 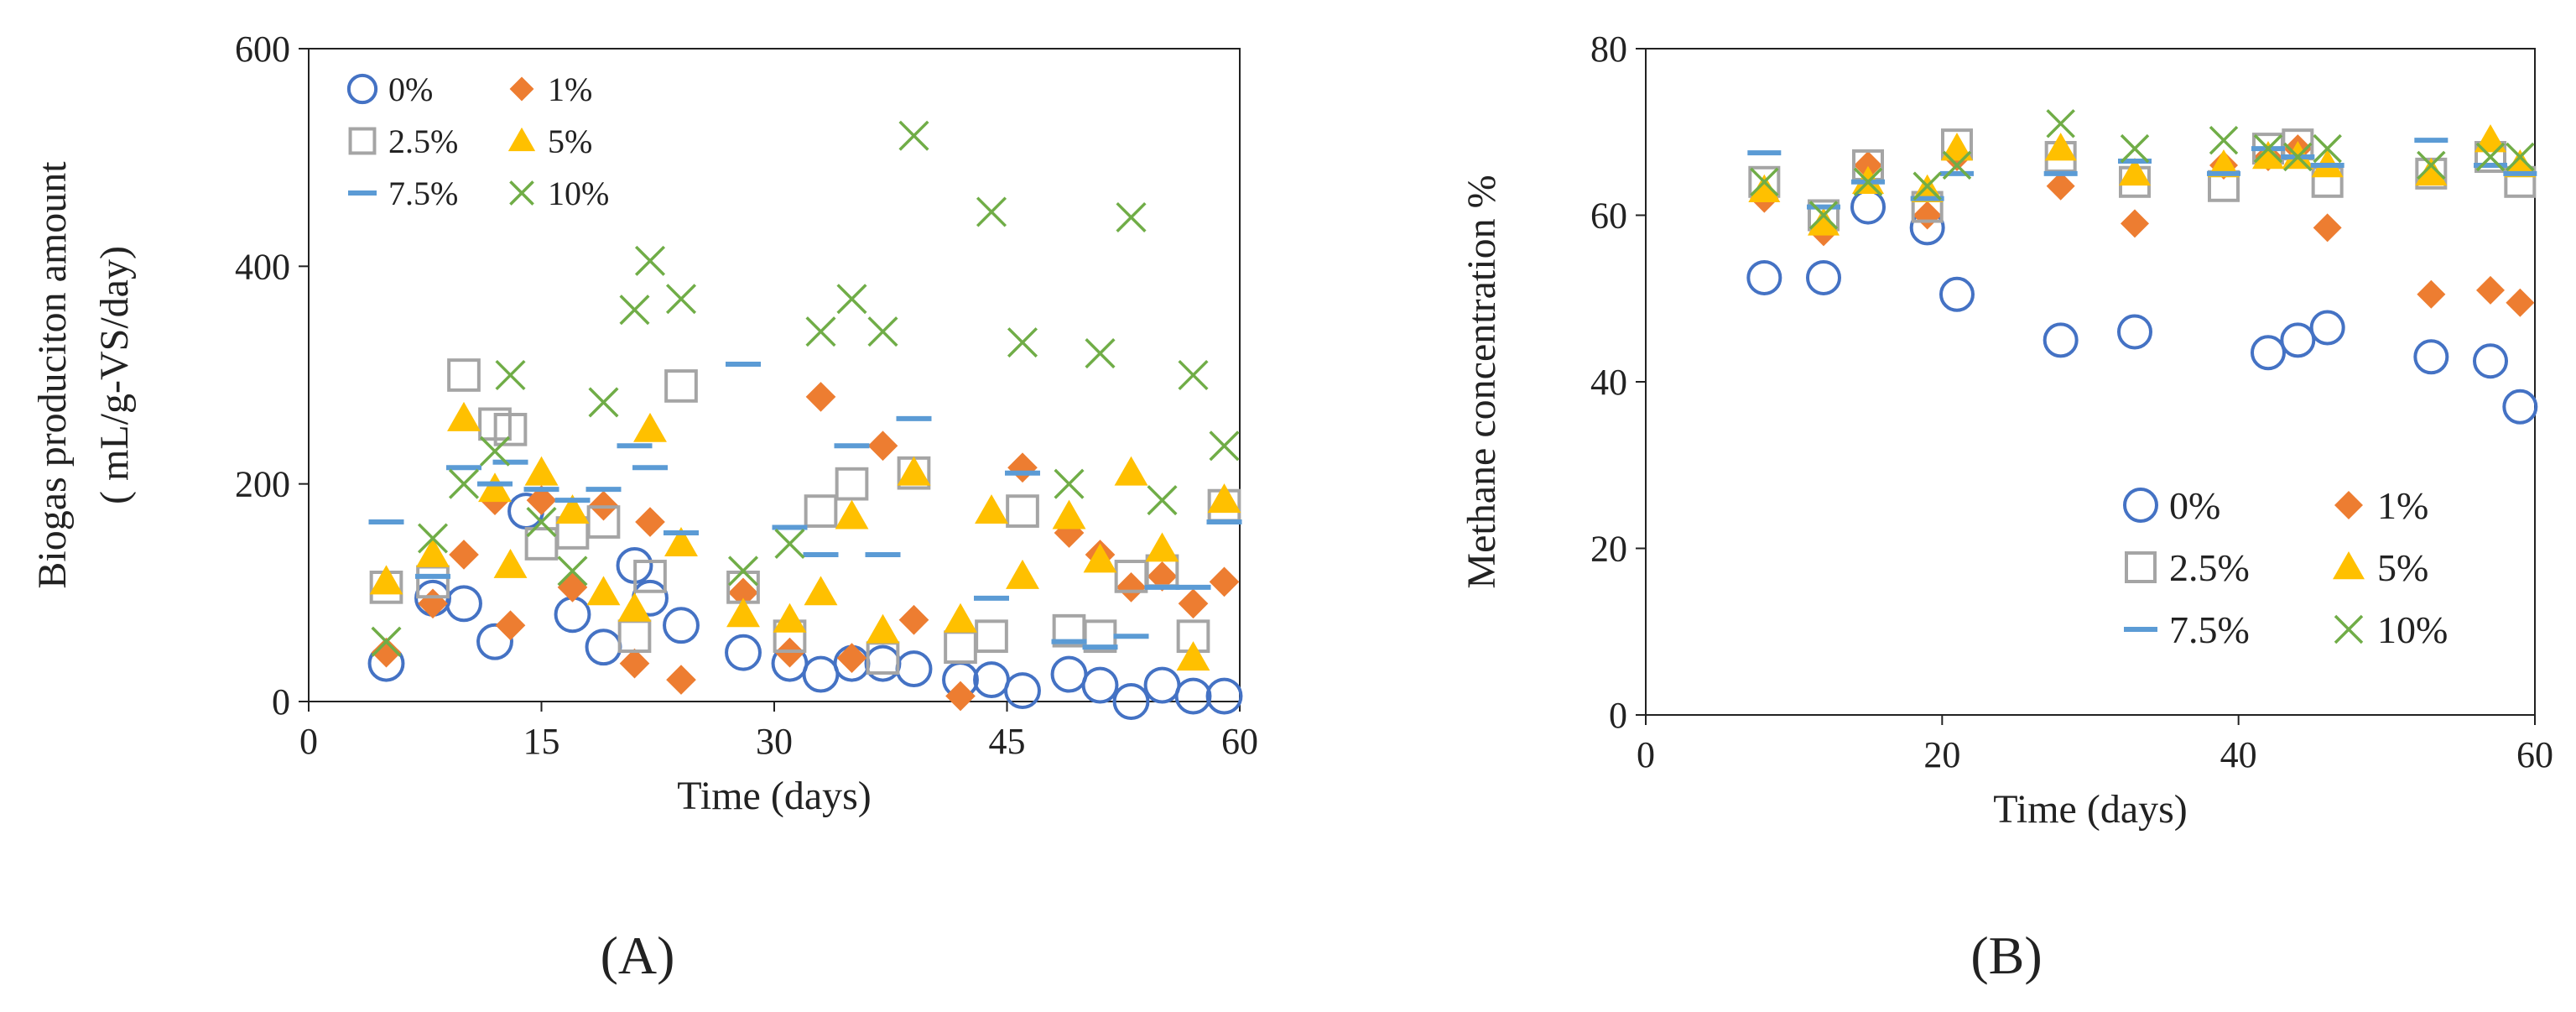 What do you see at coordinates (2402, 505) in the screenshot?
I see `legend-label: 1%` at bounding box center [2402, 505].